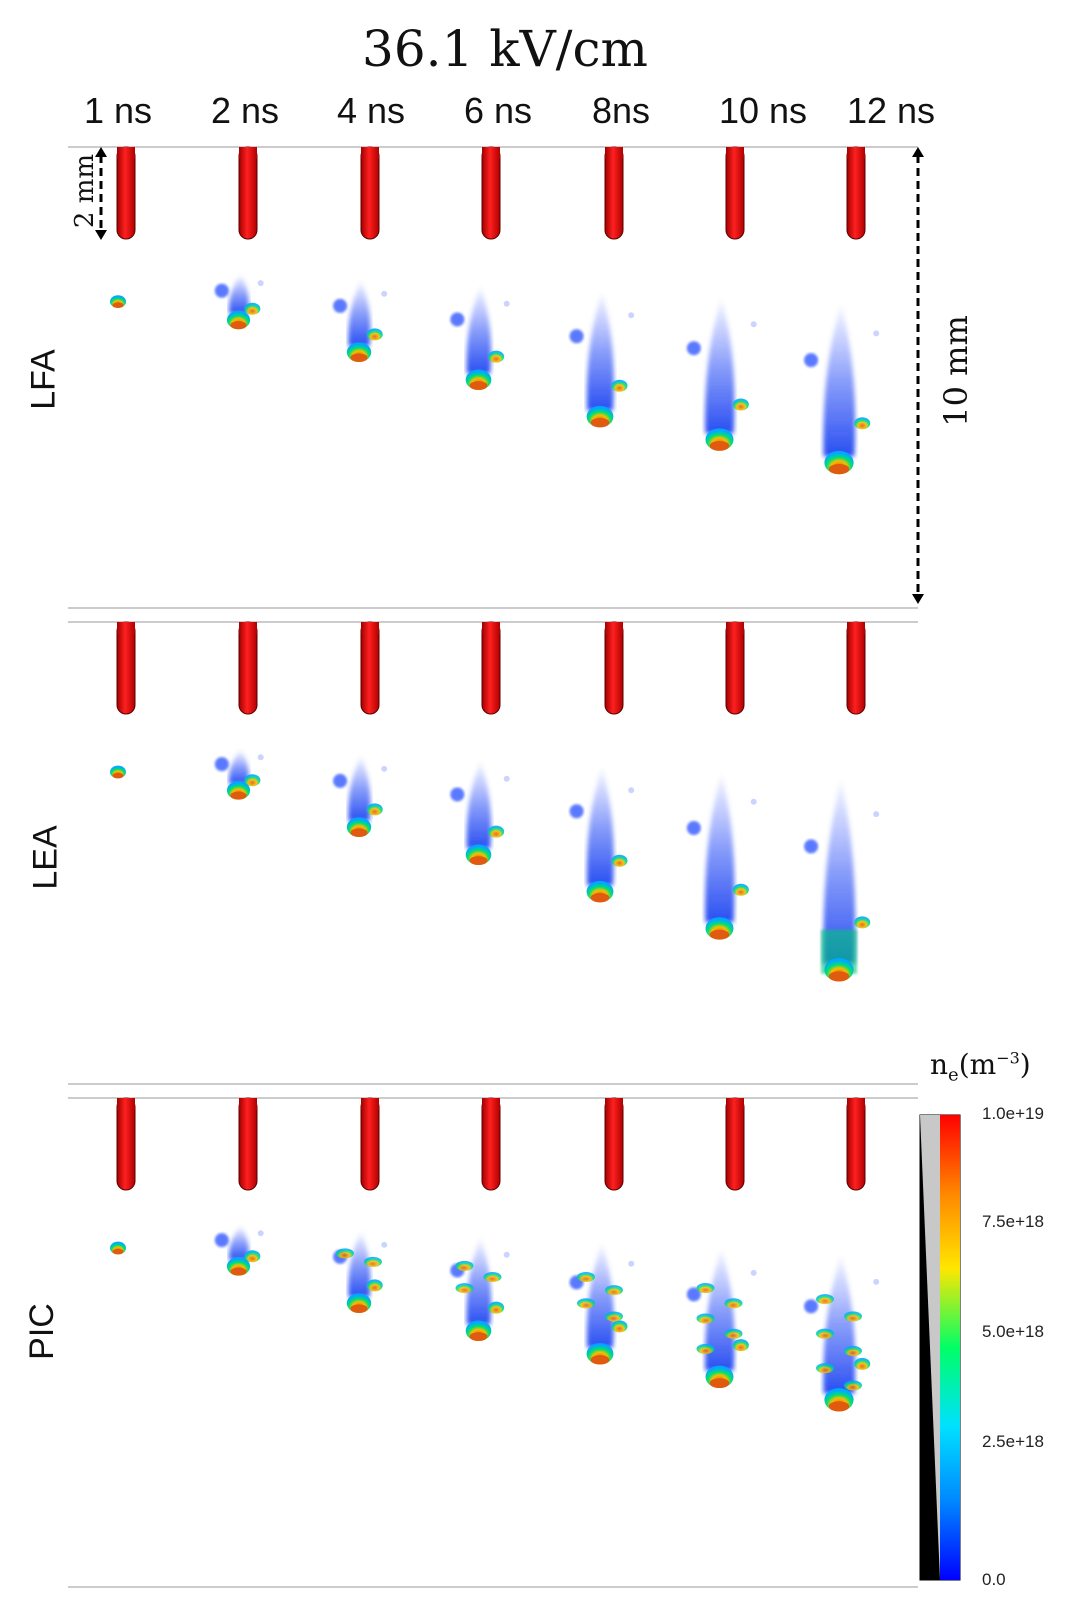 The width and height of the screenshot is (1080, 1601). Describe the element at coordinates (950, 1347) in the screenshot. I see `colorbar-gradient` at that location.